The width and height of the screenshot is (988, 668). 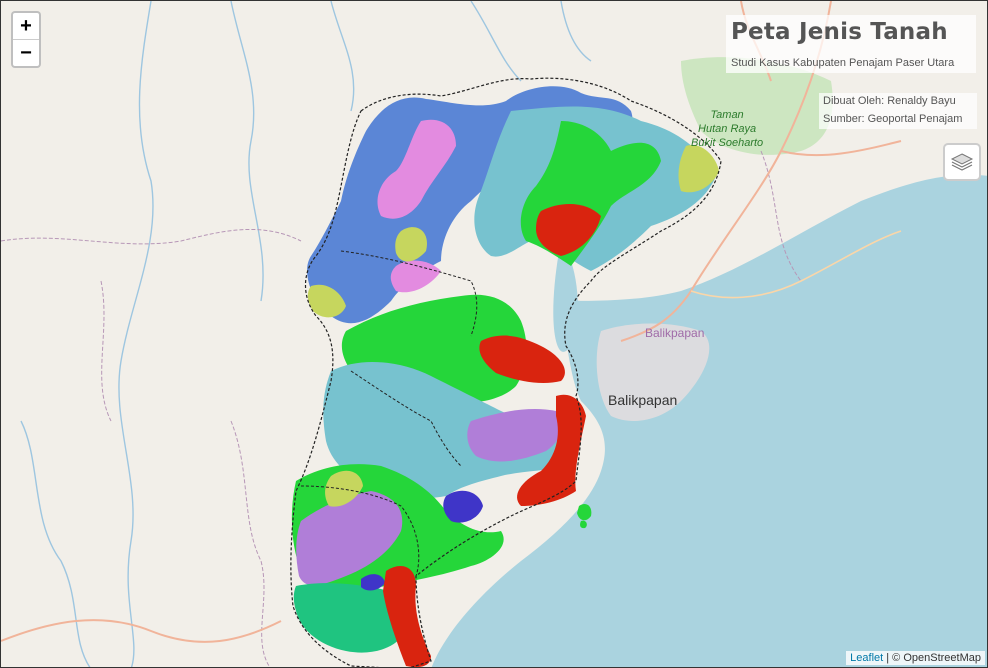 What do you see at coordinates (26, 26) in the screenshot?
I see `zoom-in-button: +` at bounding box center [26, 26].